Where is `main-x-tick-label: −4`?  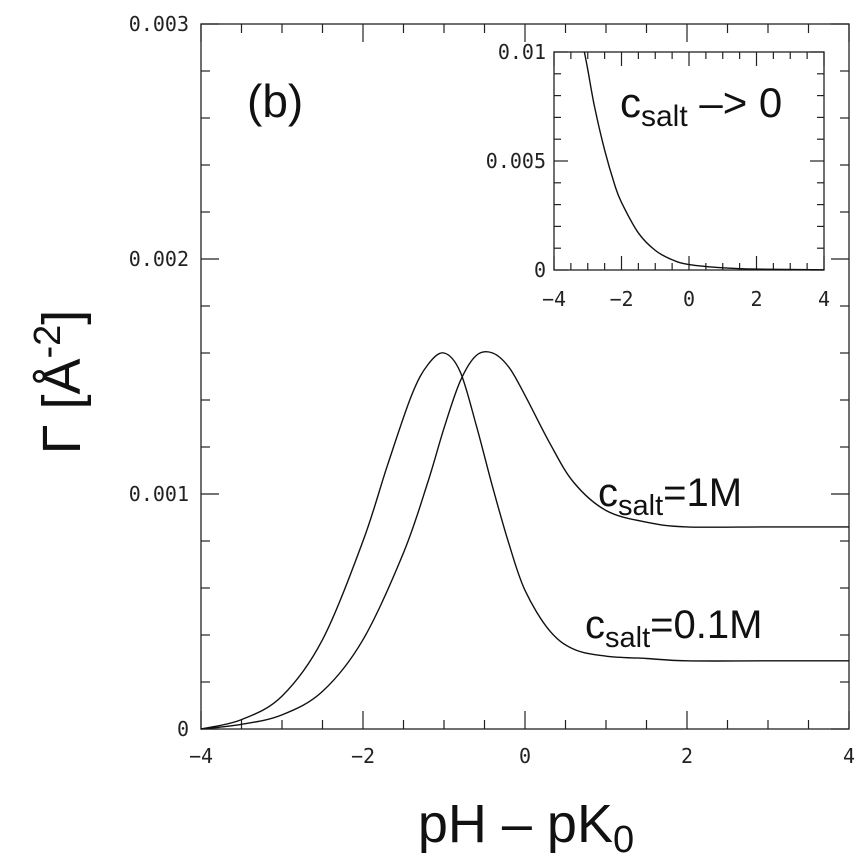 main-x-tick-label: −4 is located at coordinates (201, 756).